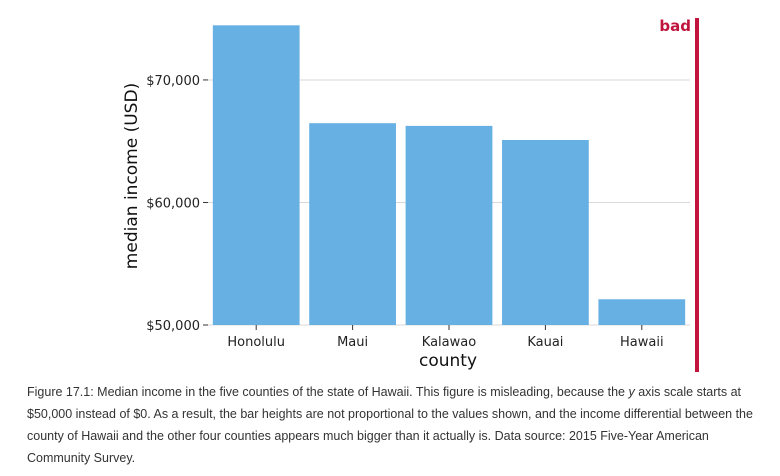  Describe the element at coordinates (449, 225) in the screenshot. I see `bar-kalawao` at that location.